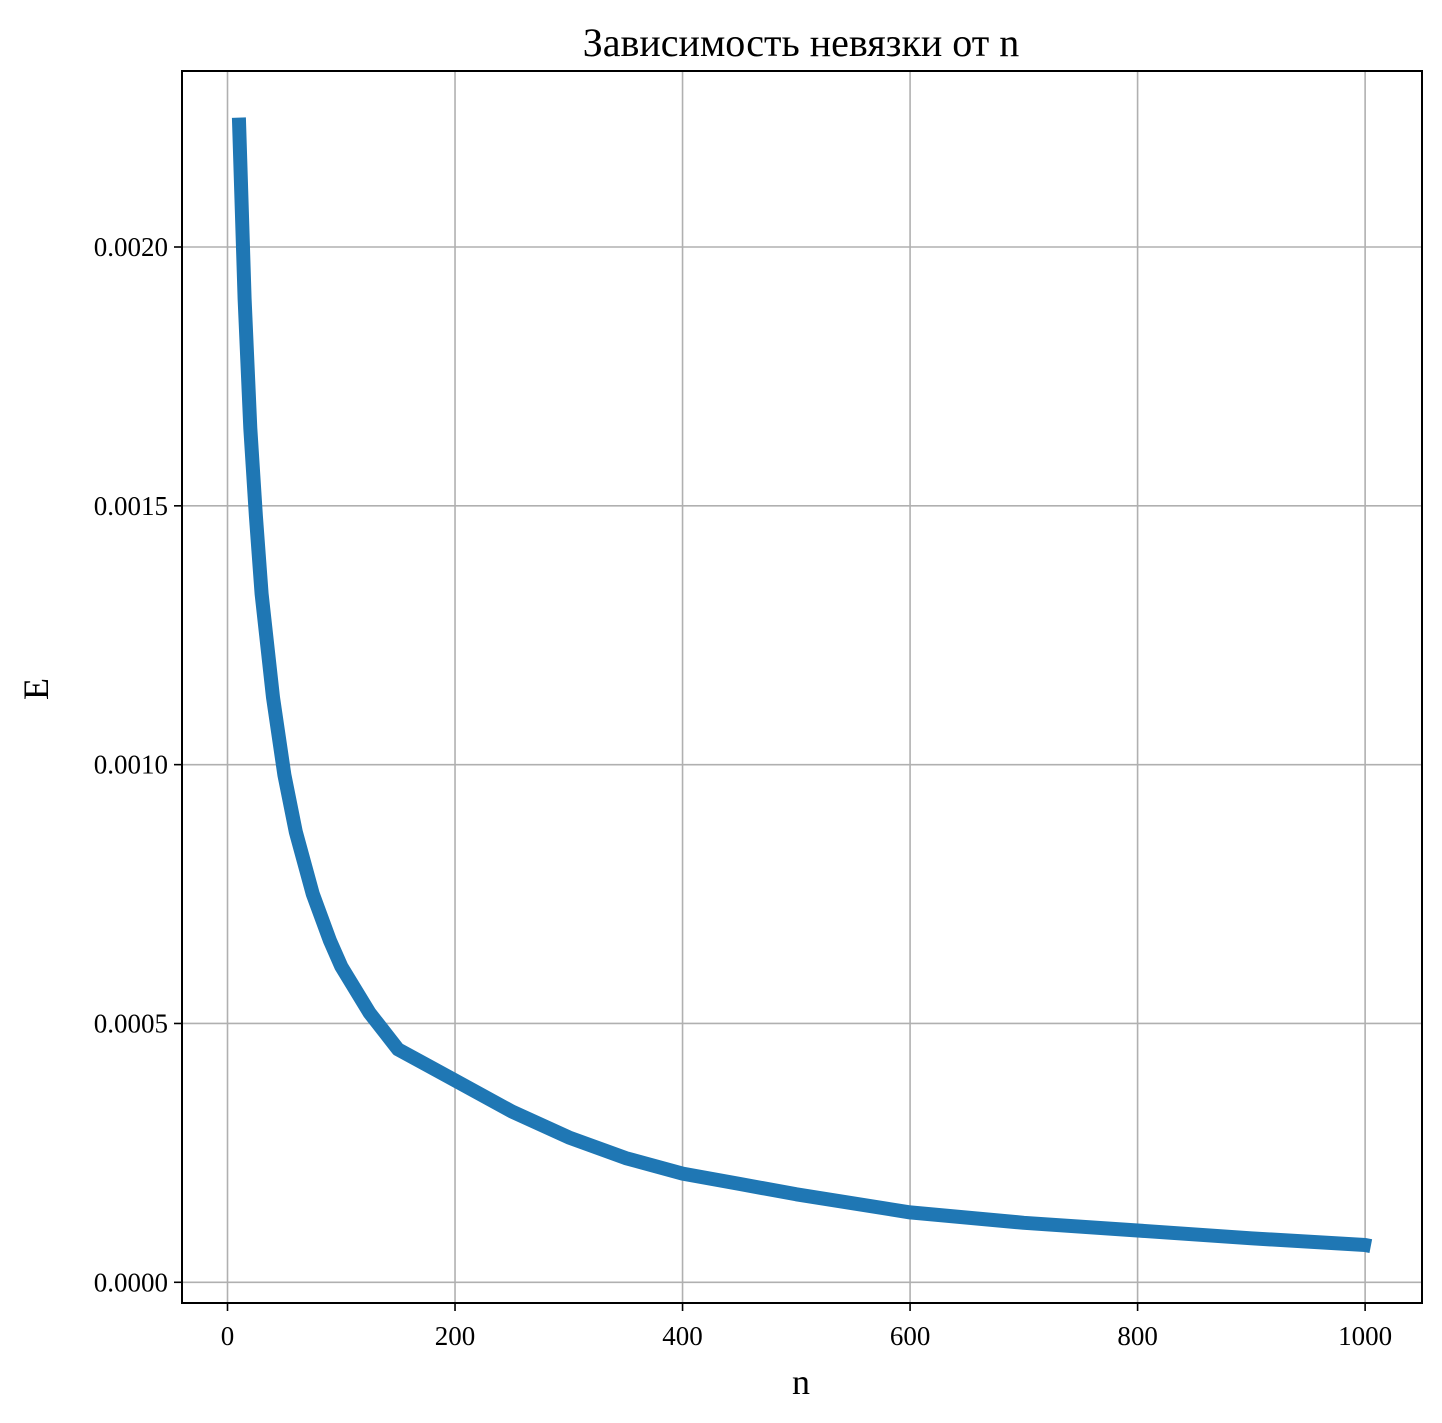 The height and width of the screenshot is (1423, 1442). What do you see at coordinates (228, 1336) in the screenshot?
I see `x-tick-label: 0` at bounding box center [228, 1336].